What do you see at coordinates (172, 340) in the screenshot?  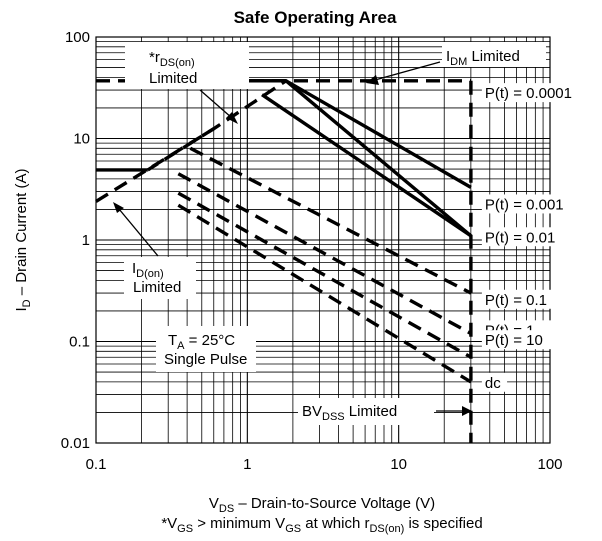 I see `annotation-ta-symbol: T` at bounding box center [172, 340].